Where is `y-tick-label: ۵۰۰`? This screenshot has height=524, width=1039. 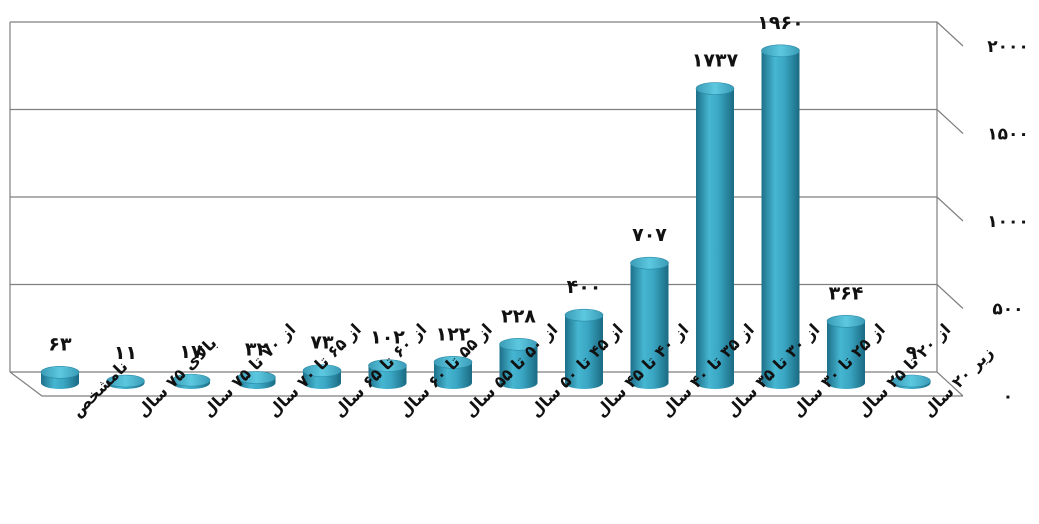 y-tick-label: ۵۰۰ is located at coordinates (1007, 310).